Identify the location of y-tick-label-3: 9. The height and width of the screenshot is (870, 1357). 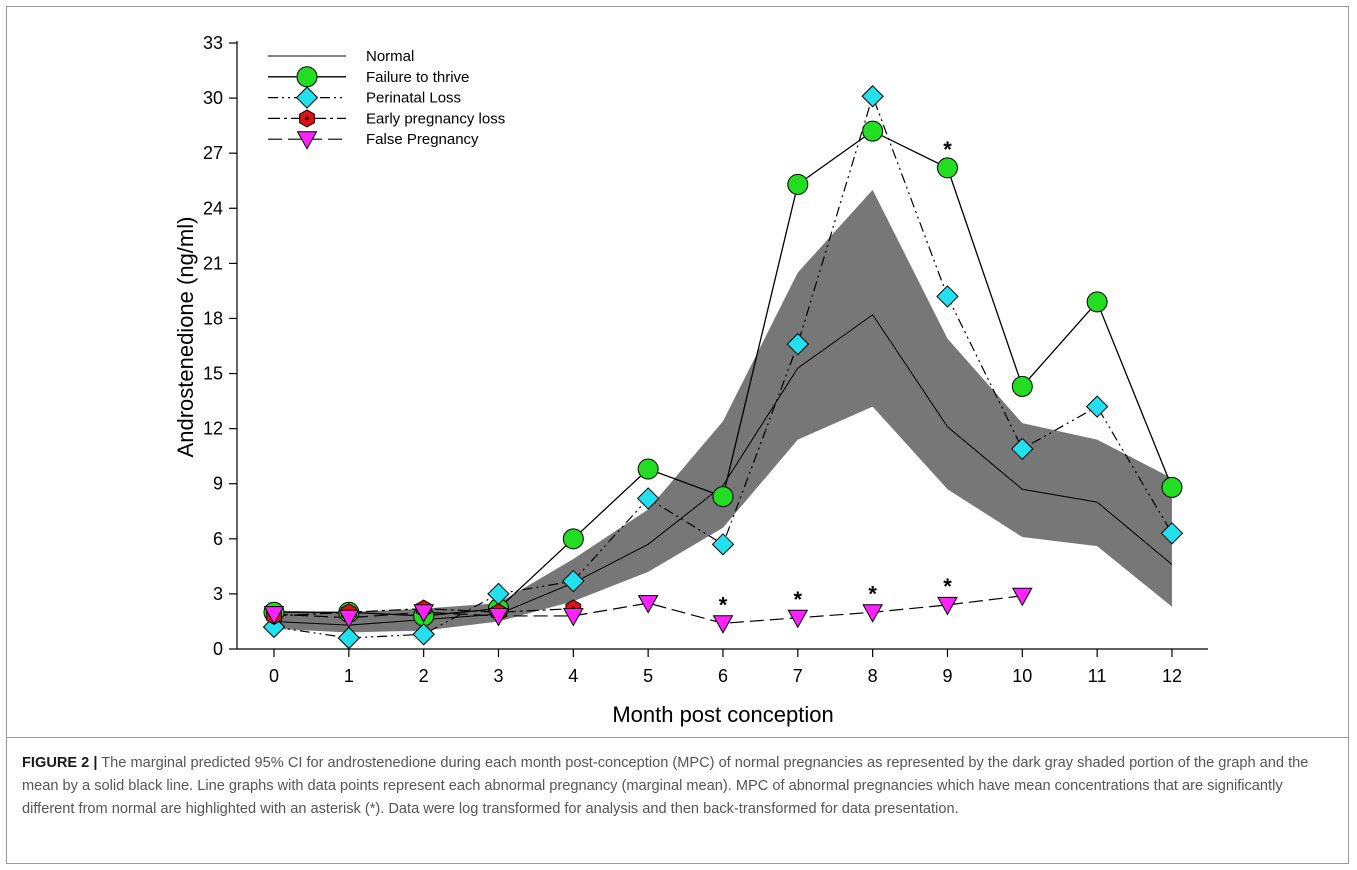
(218, 484).